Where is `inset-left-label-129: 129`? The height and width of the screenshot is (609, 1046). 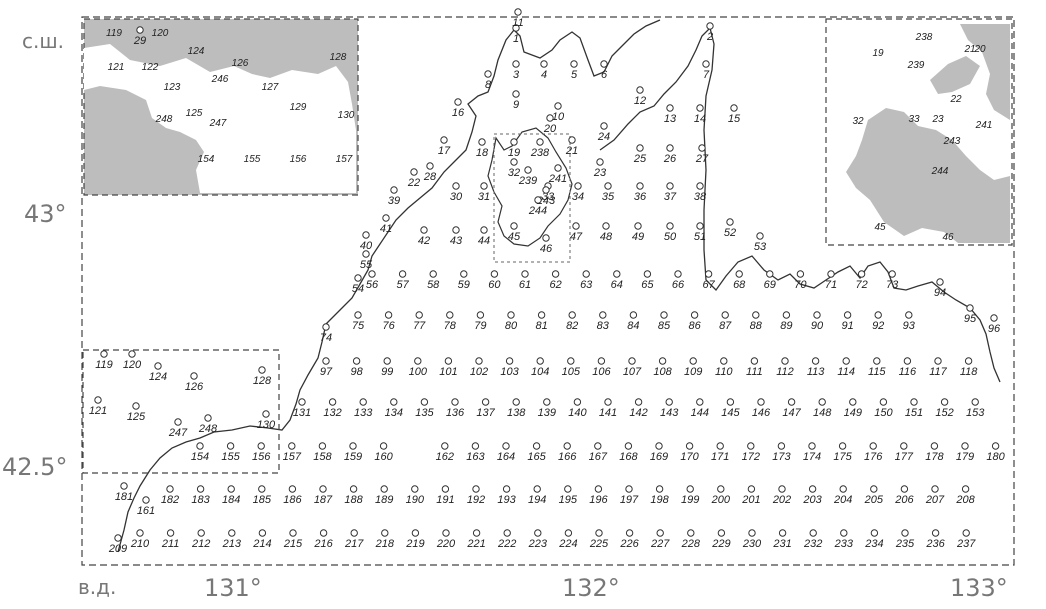 inset-left-label-129: 129 is located at coordinates (298, 107).